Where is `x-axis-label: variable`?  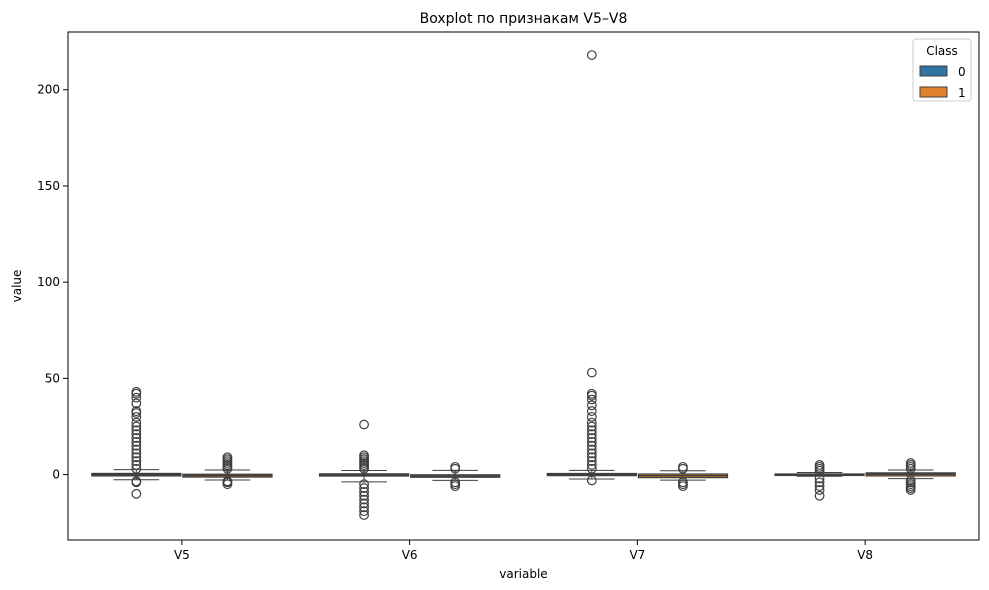 x-axis-label: variable is located at coordinates (523, 574).